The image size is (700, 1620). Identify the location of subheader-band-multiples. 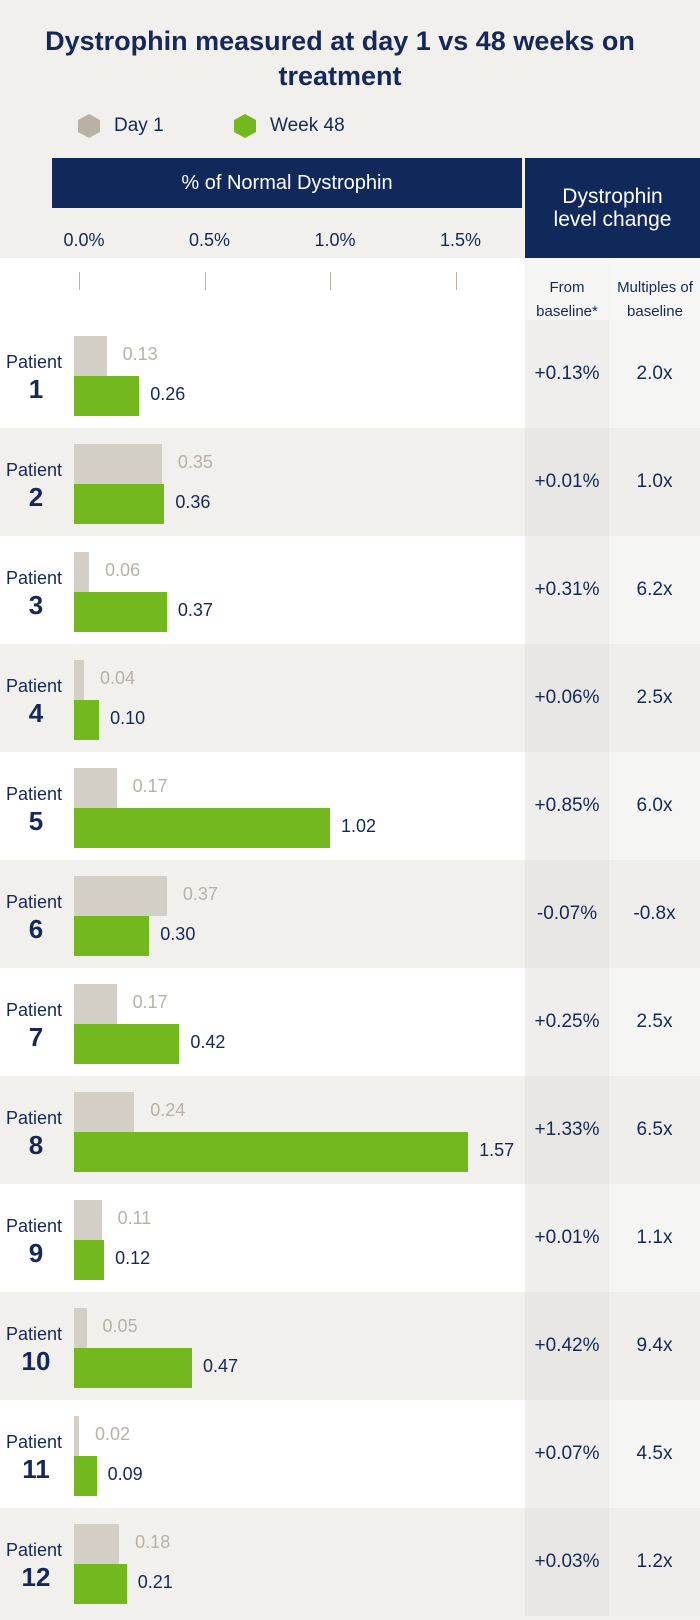
(654, 289).